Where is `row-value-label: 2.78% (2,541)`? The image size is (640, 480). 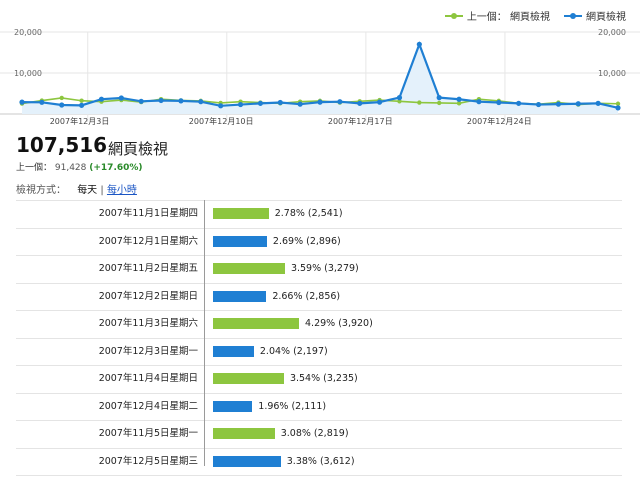
row-value-label: 2.78% (2,541) is located at coordinates (308, 213).